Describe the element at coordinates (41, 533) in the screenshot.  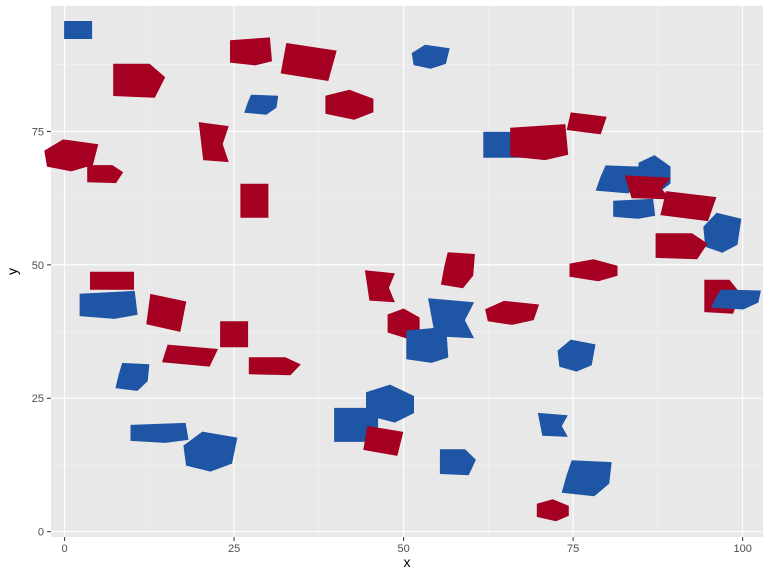
I see `y-tick-label: 0` at that location.